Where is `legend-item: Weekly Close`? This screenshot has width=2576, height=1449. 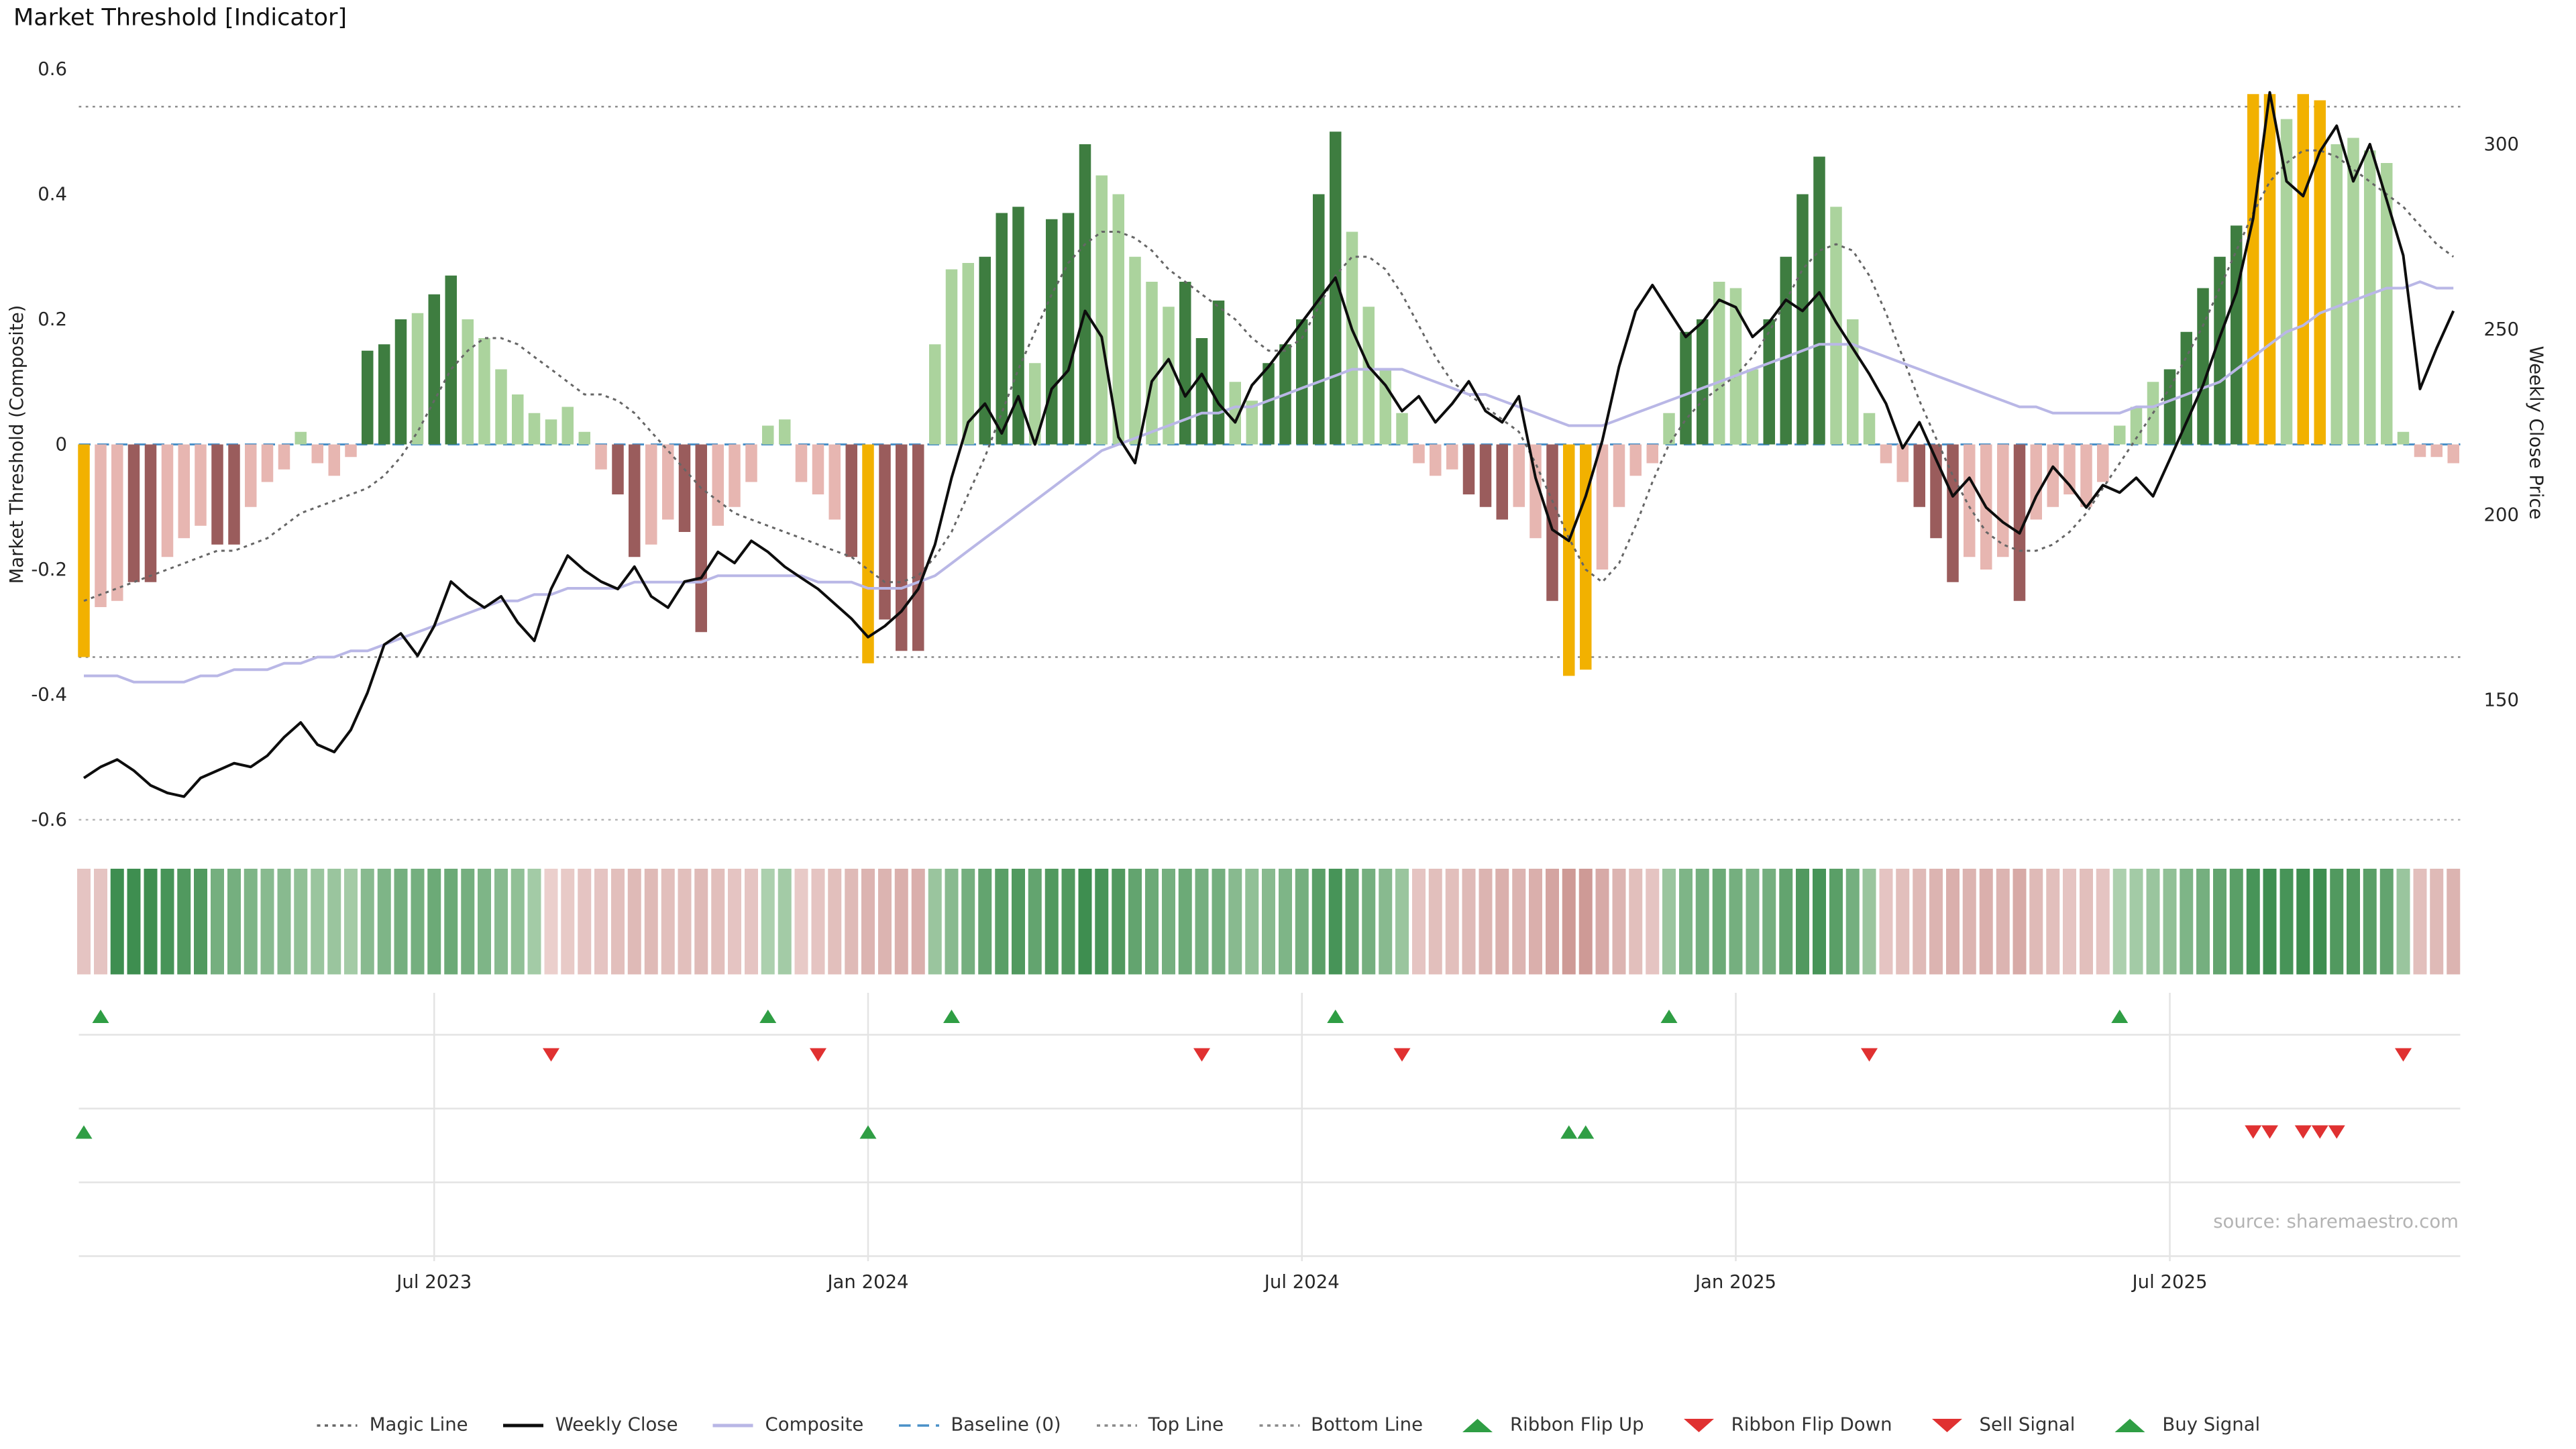 legend-item: Weekly Close is located at coordinates (590, 1425).